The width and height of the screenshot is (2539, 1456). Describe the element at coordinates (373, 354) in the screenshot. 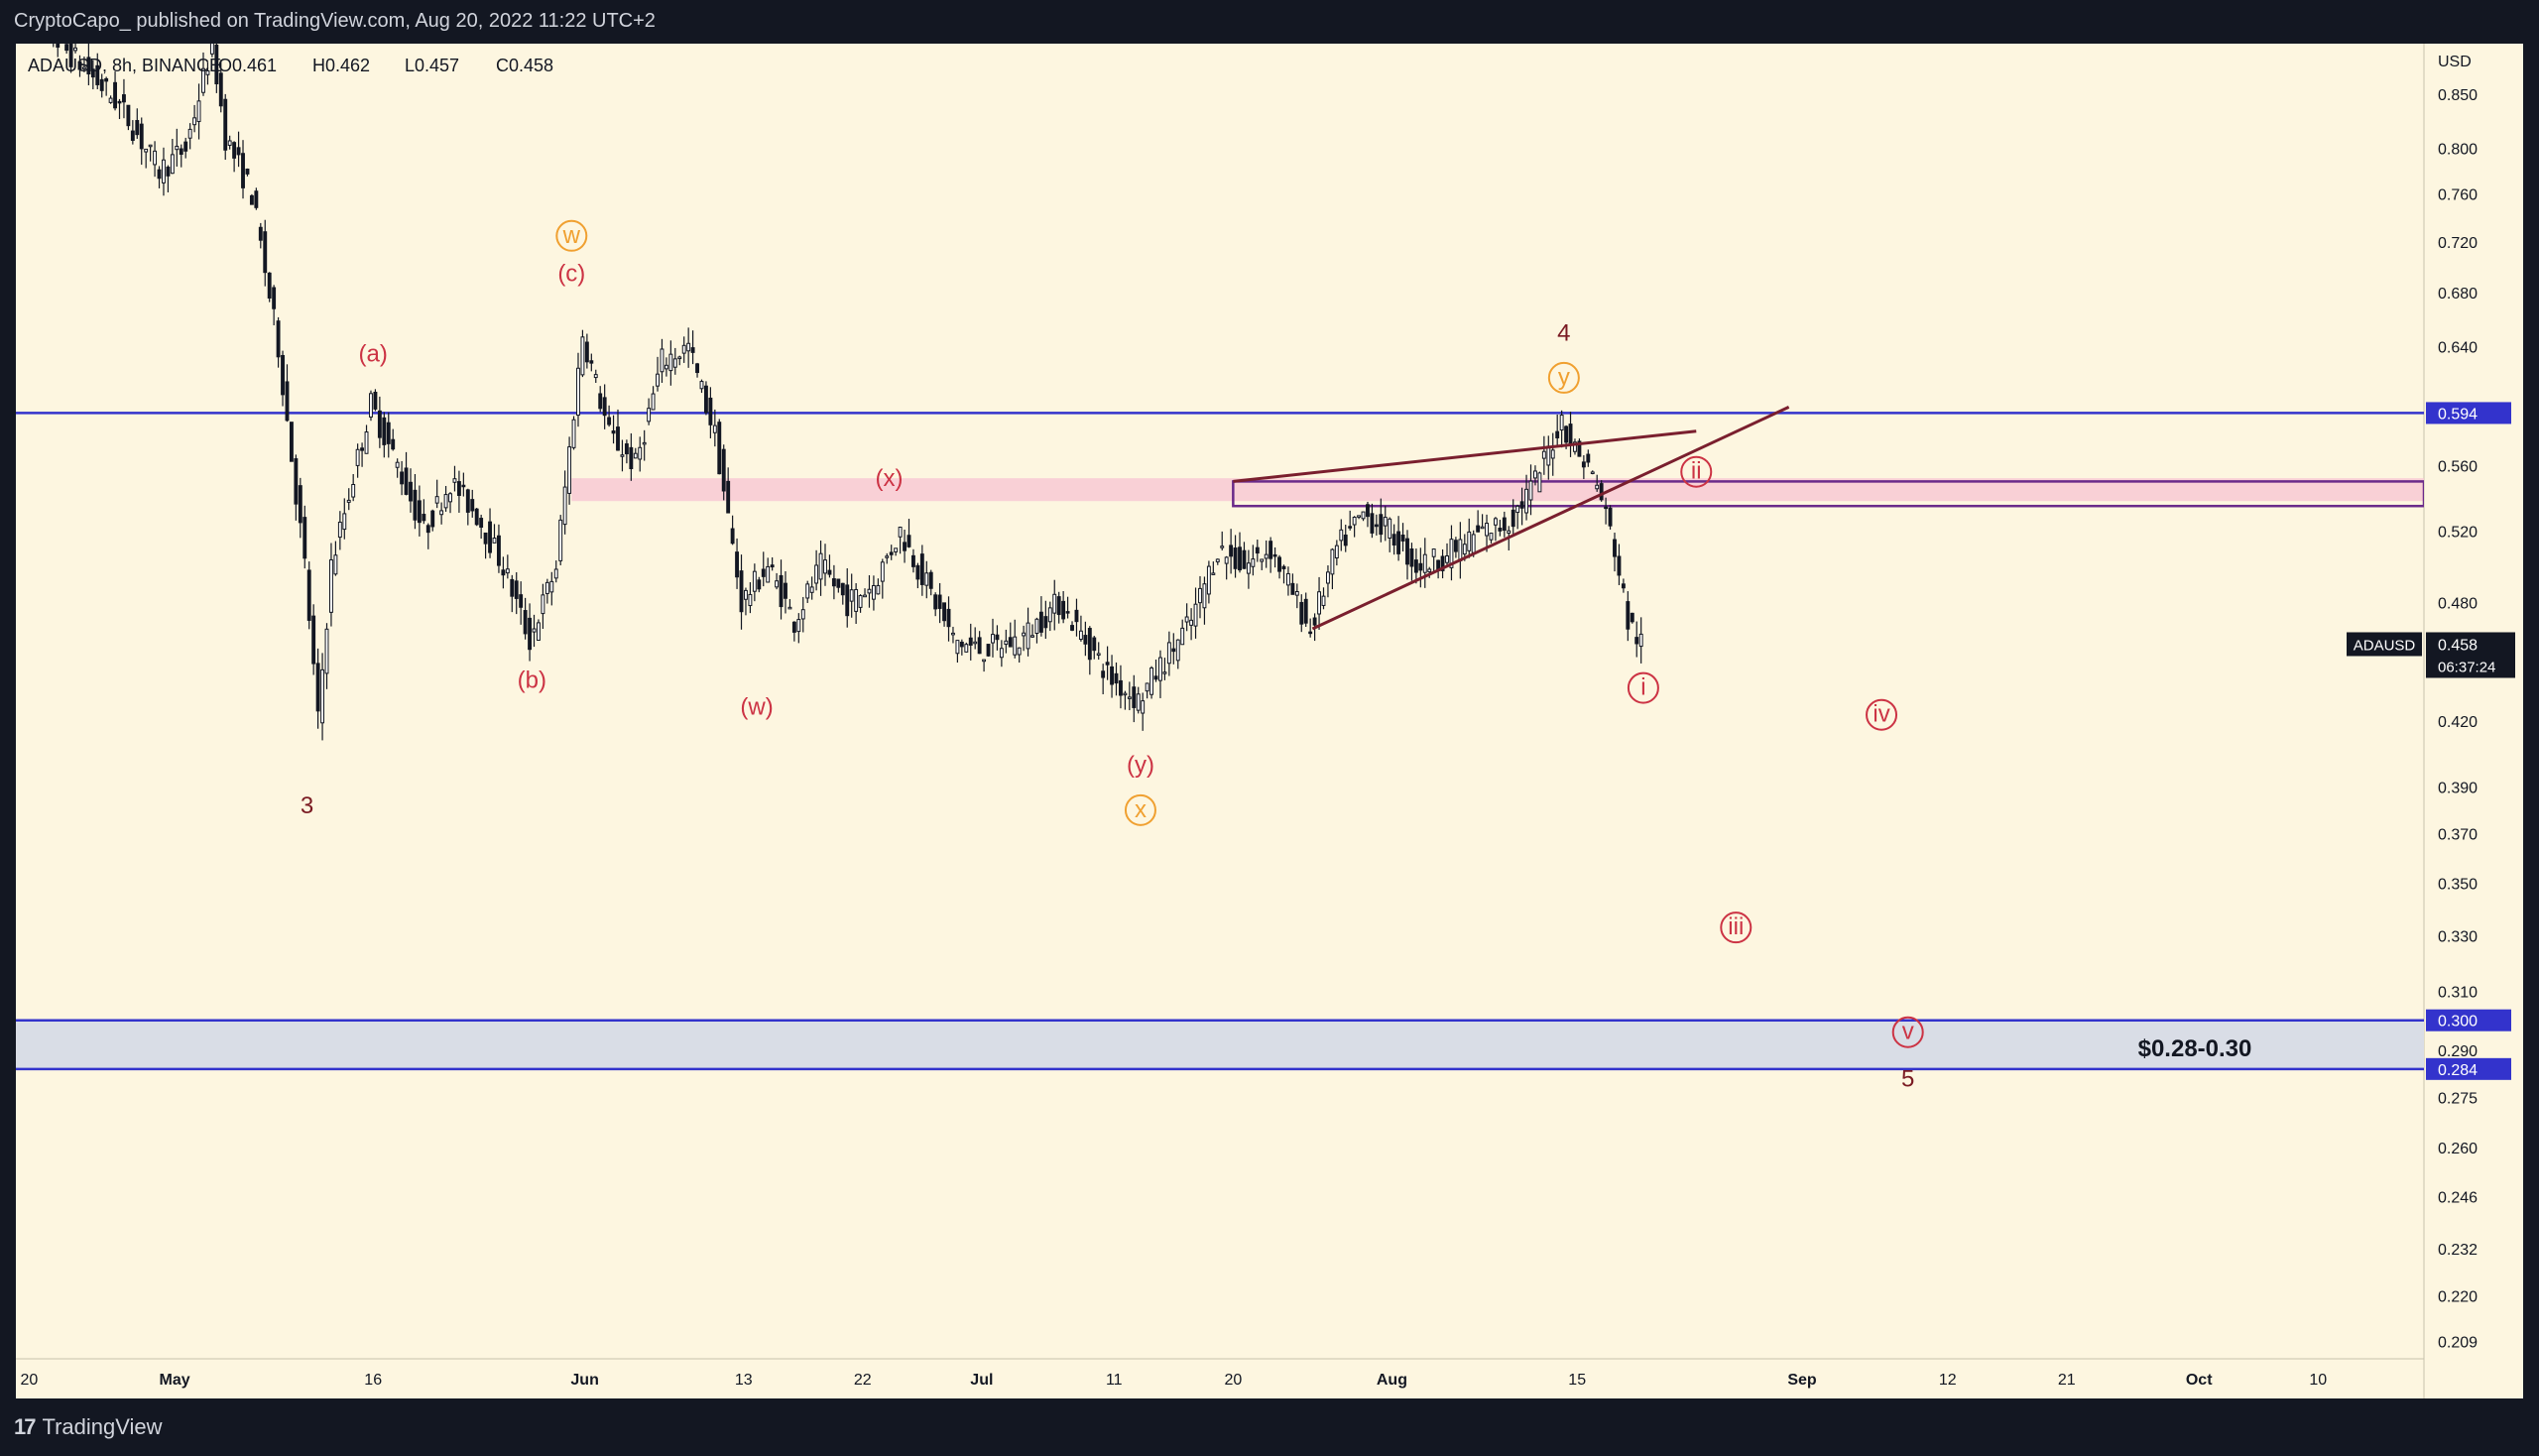

I see `wave-label: (a)` at that location.